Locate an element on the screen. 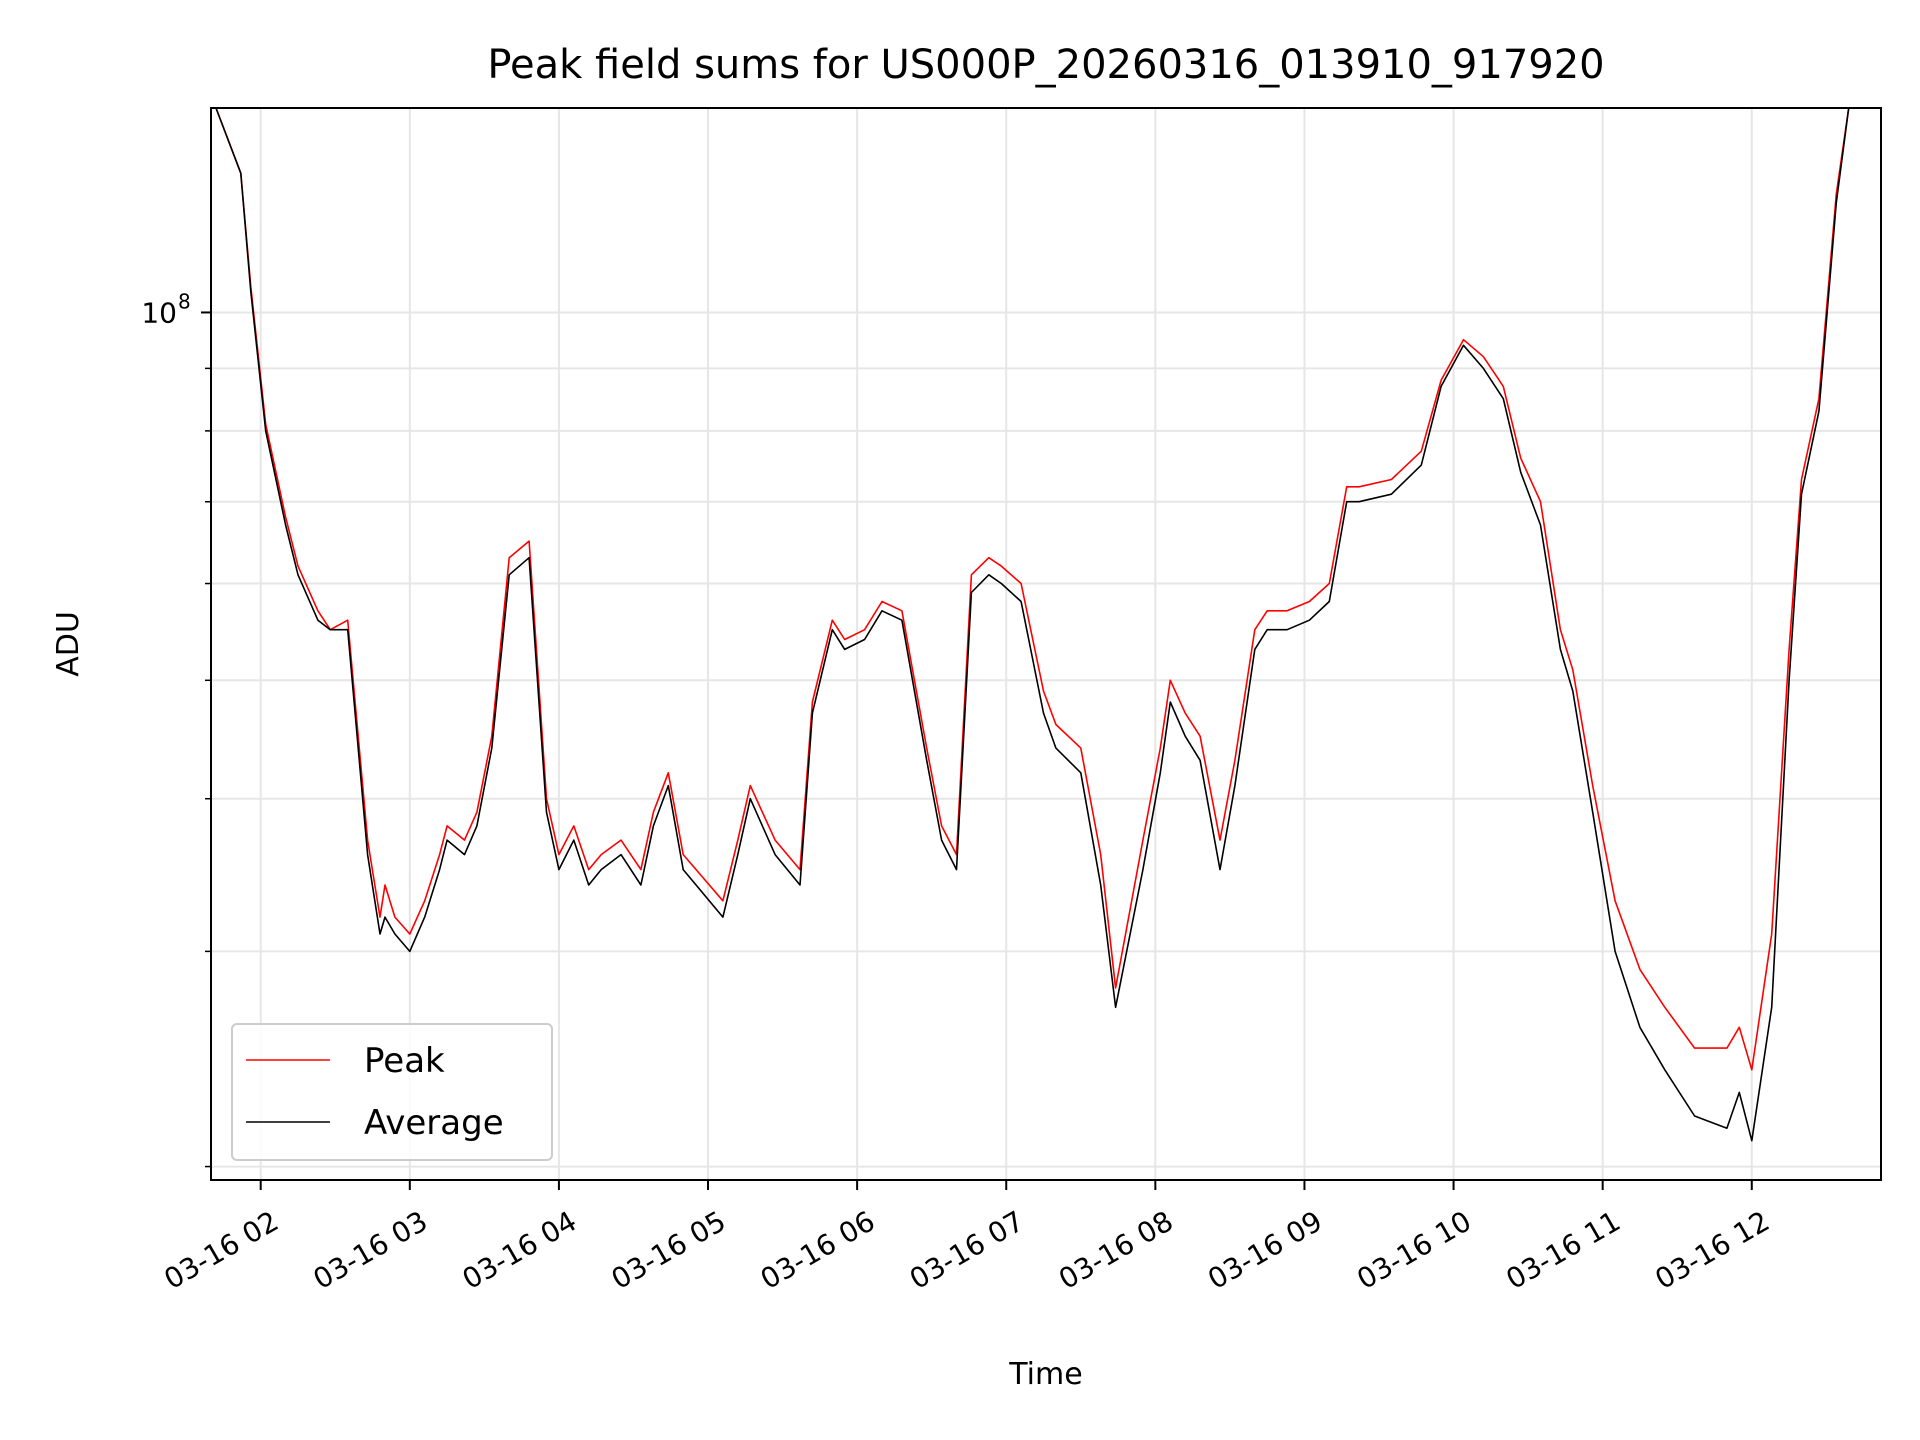 Image resolution: width=1920 pixels, height=1440 pixels. legend: Peak Average is located at coordinates (392, 1092).